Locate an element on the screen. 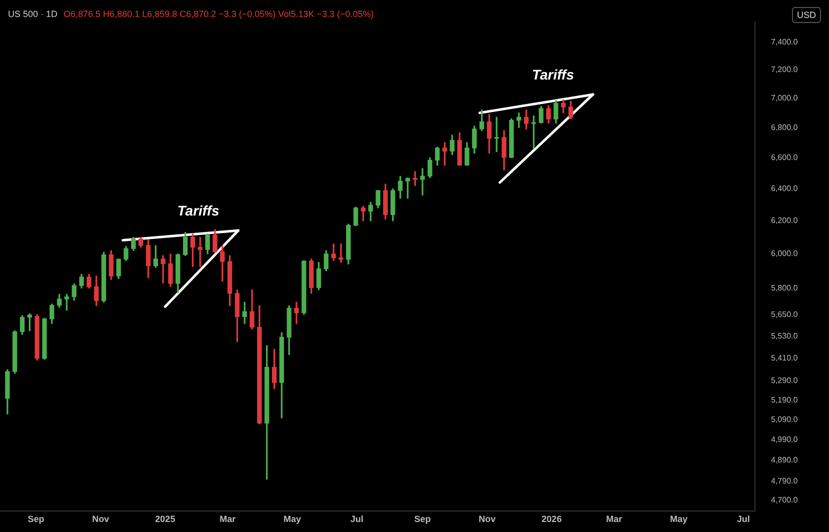 This screenshot has width=829, height=532. y-tick-label: 7,200.0 is located at coordinates (784, 69).